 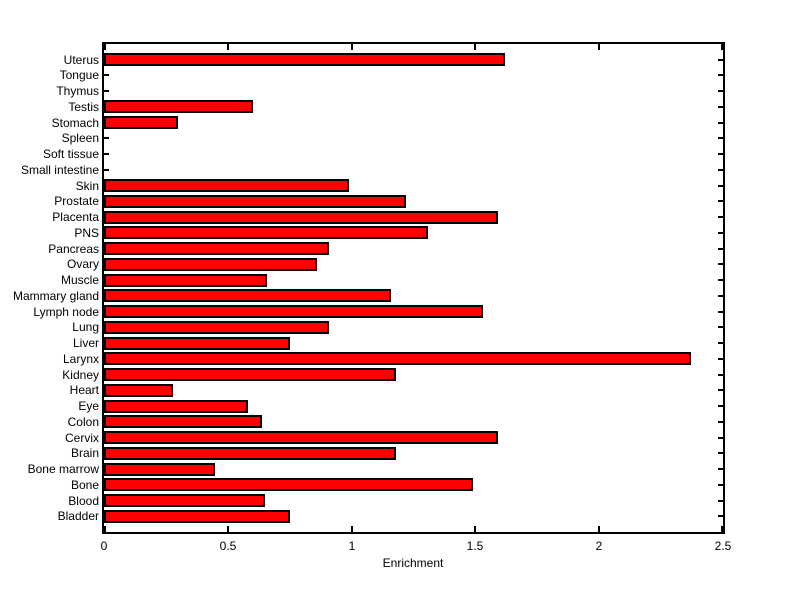 What do you see at coordinates (75, 123) in the screenshot?
I see `y-label-stomach: Stomach` at bounding box center [75, 123].